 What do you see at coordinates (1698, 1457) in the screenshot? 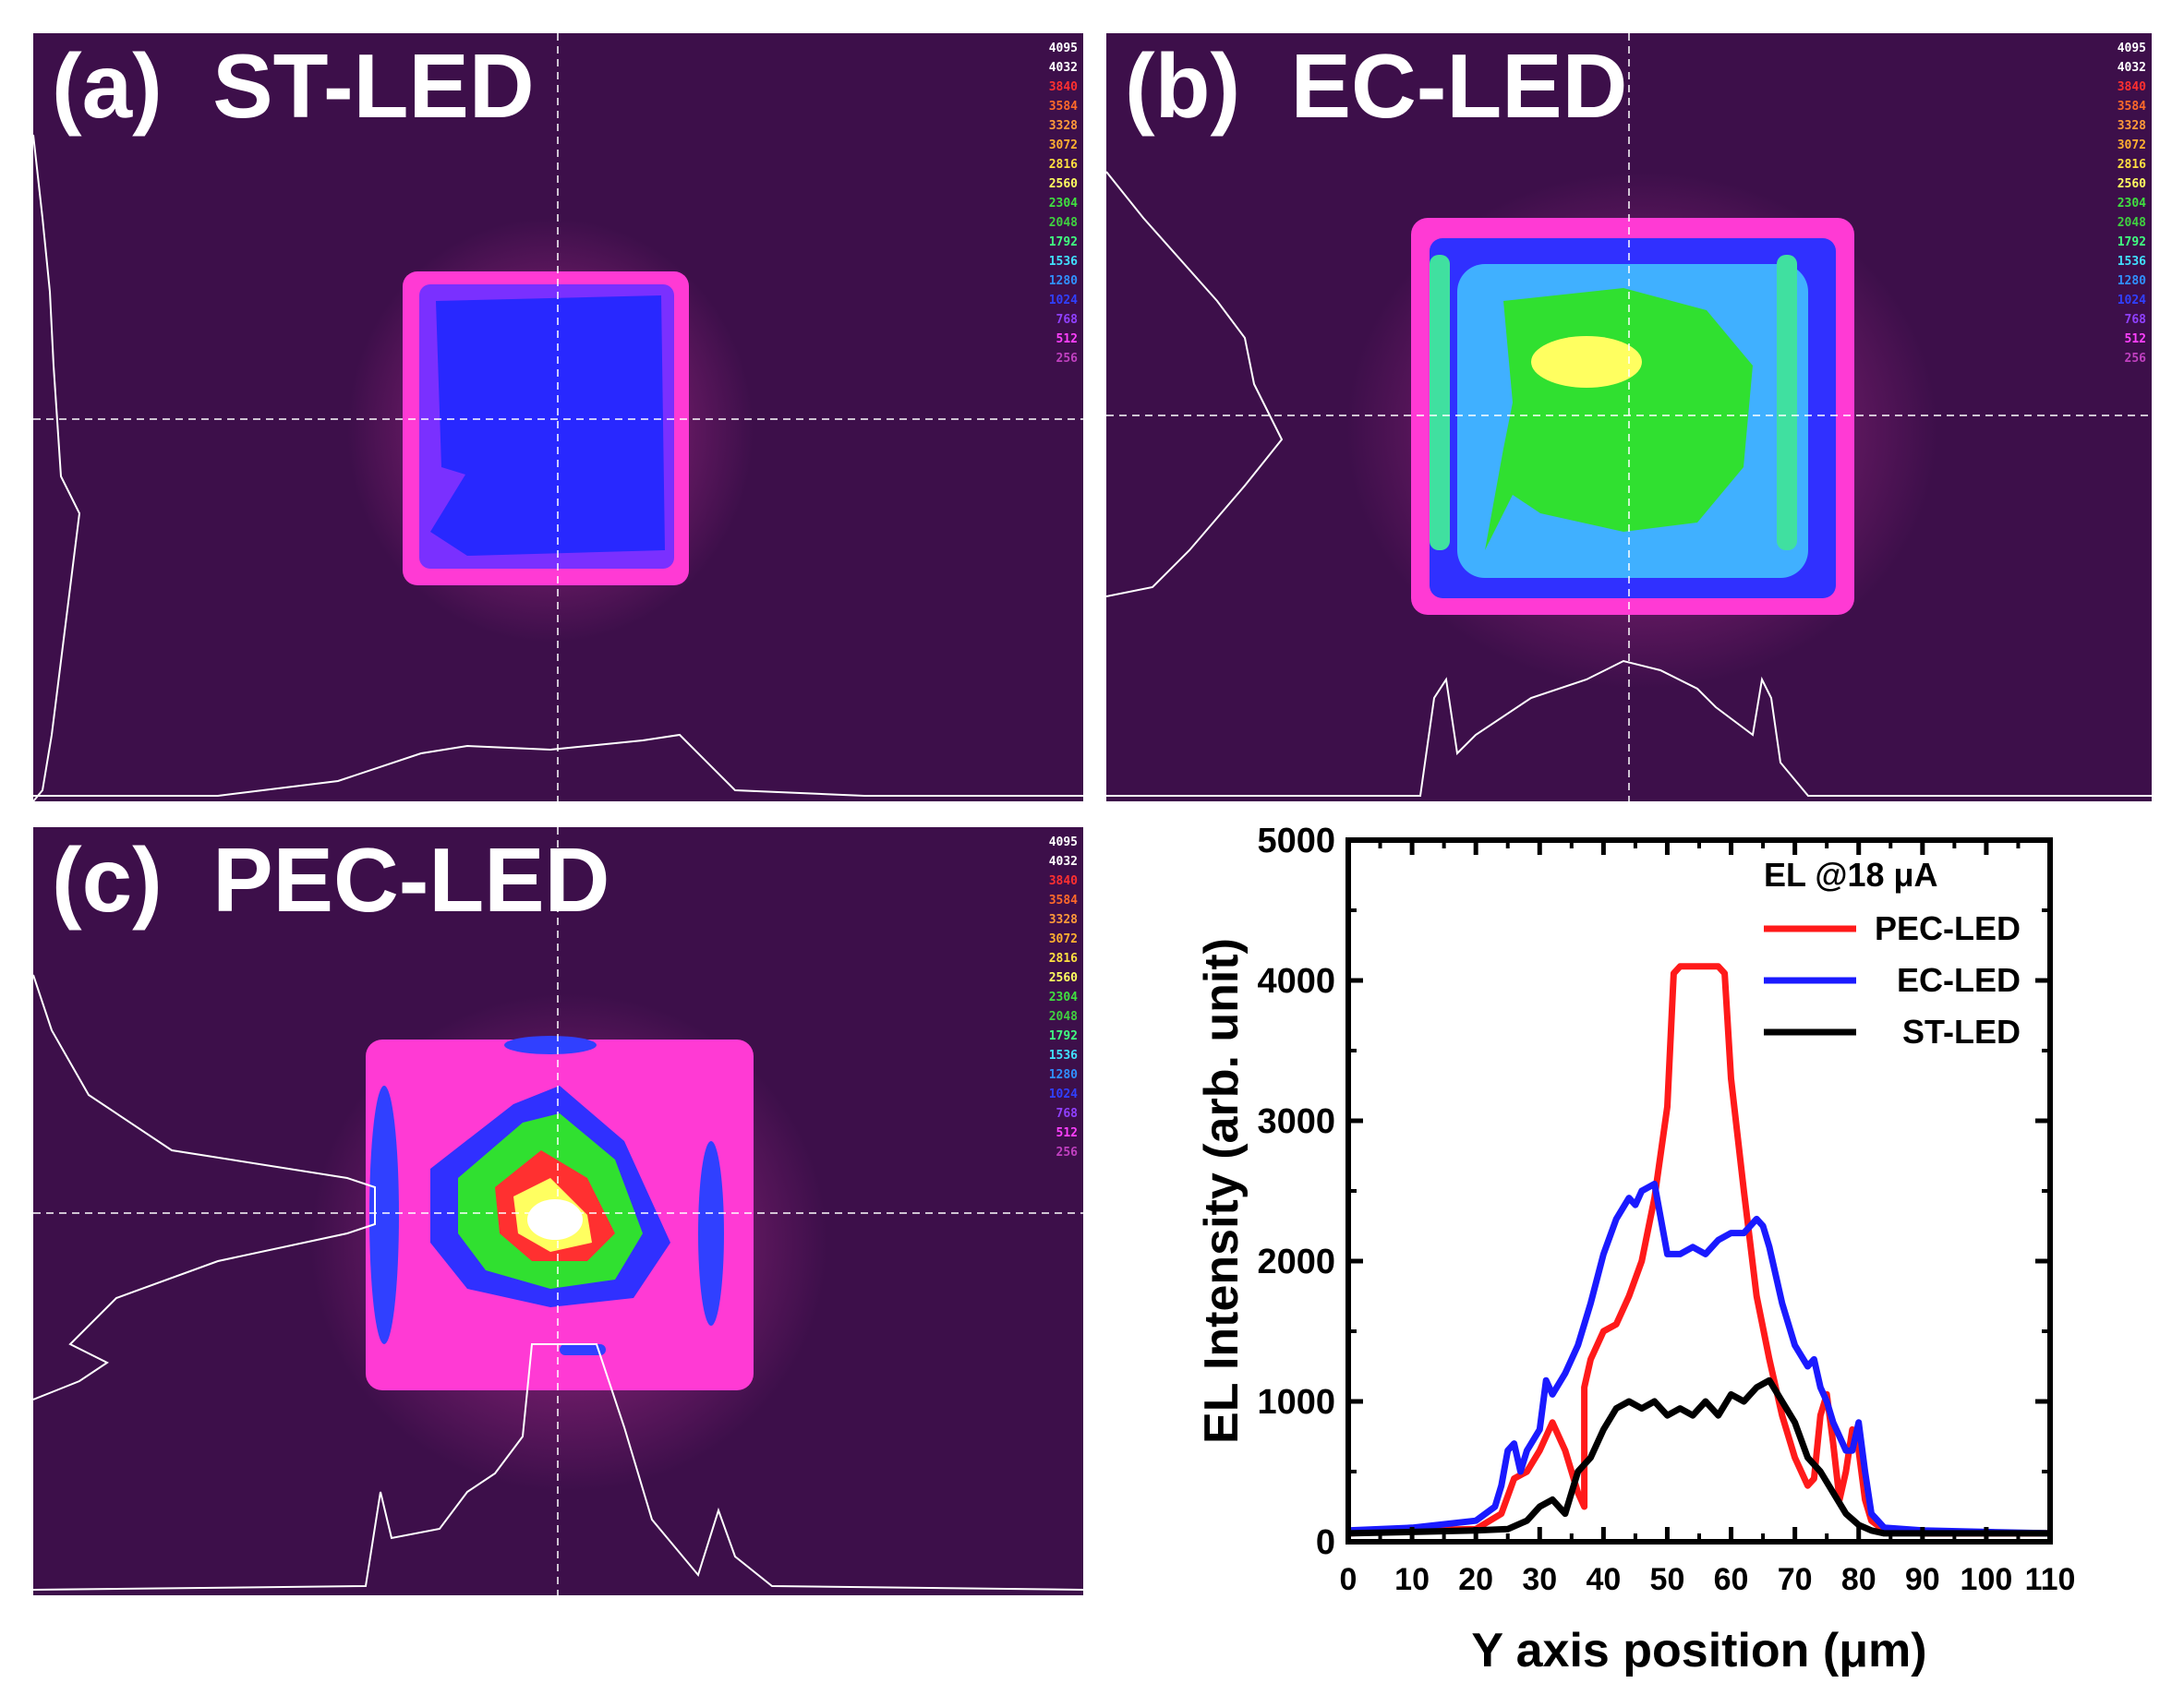
I see `series-line-st-led` at bounding box center [1698, 1457].